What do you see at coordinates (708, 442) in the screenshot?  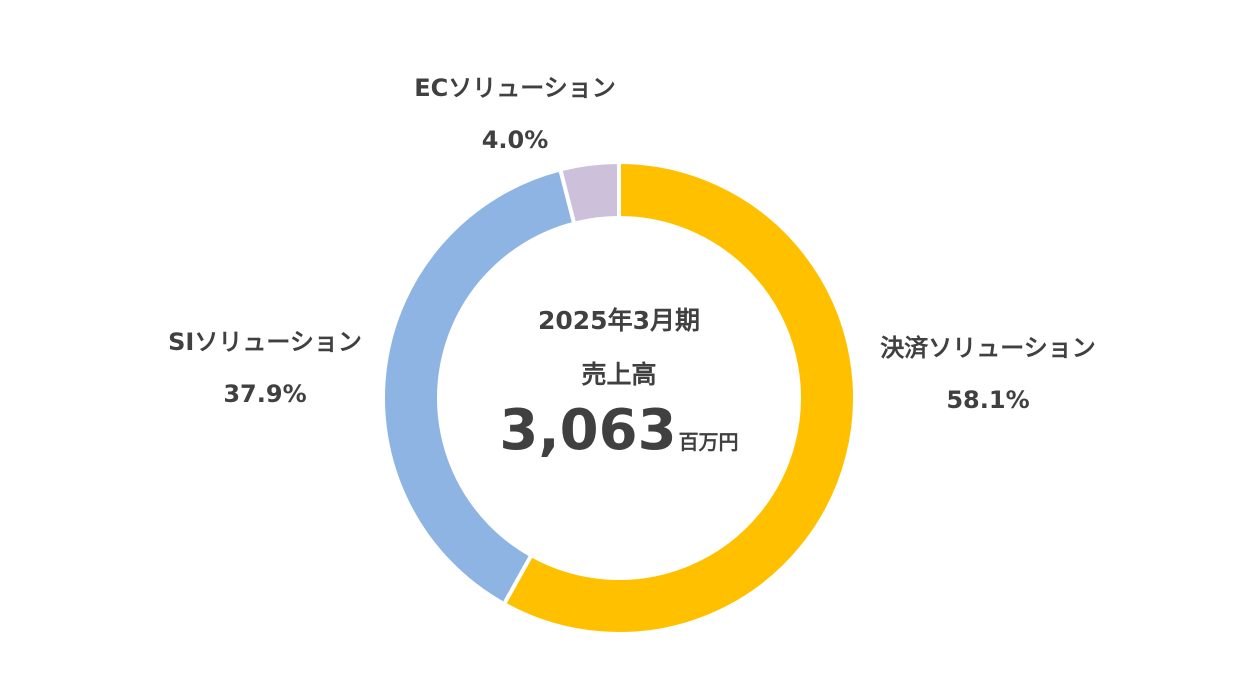 I see `total-unit: 百万円` at bounding box center [708, 442].